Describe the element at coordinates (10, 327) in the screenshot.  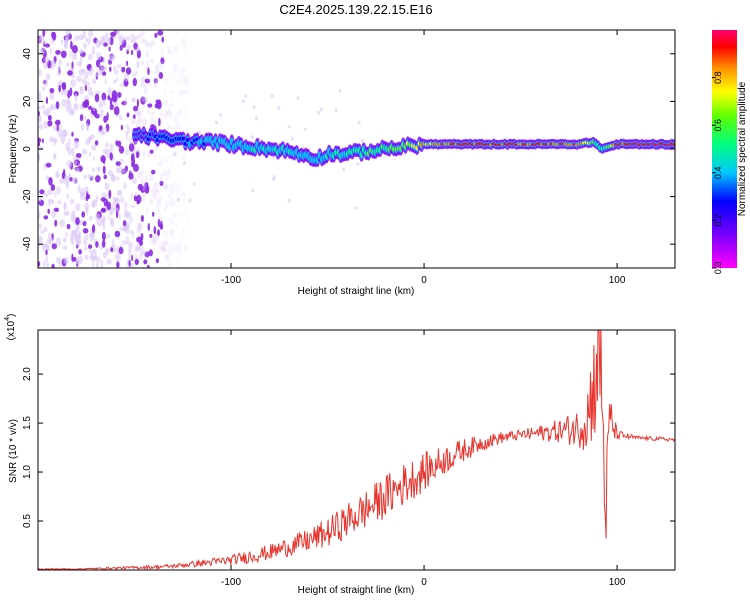
I see `svg-text: (x104)` at that location.